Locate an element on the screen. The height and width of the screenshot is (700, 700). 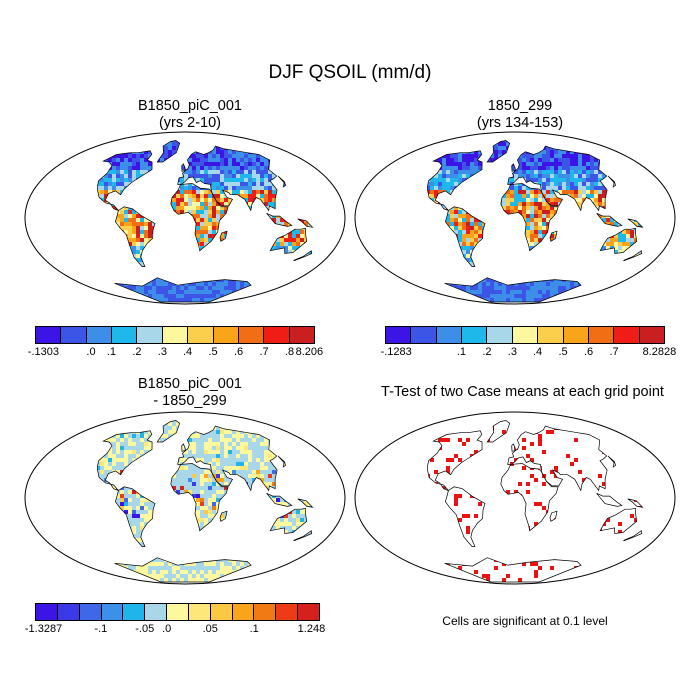
colorbar-tick-label: .5 is located at coordinates (213, 352).